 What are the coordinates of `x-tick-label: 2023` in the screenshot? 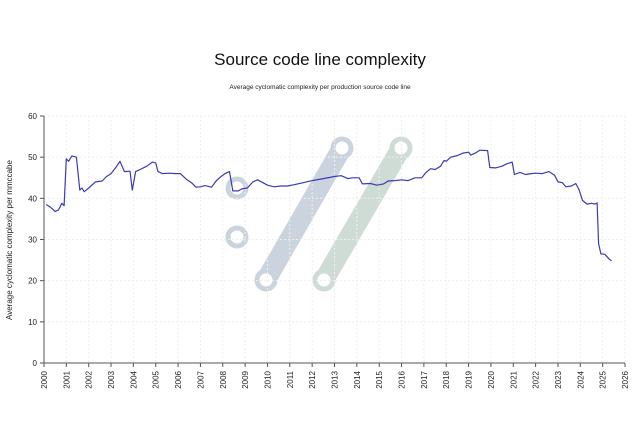 It's located at (558, 379).